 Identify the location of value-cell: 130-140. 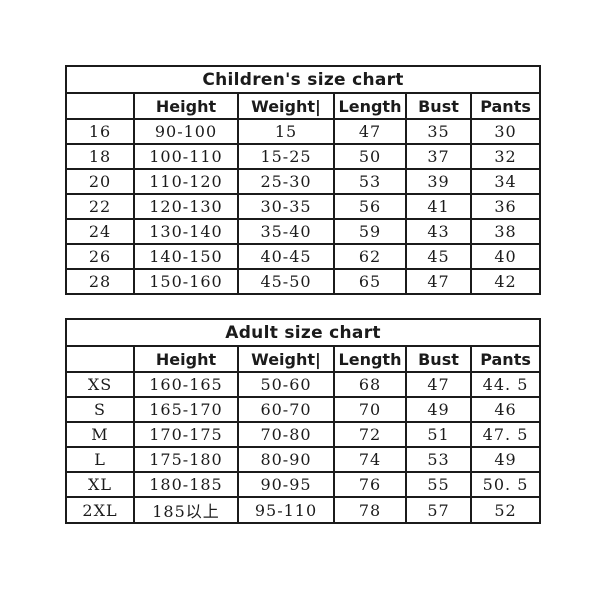
(186, 231).